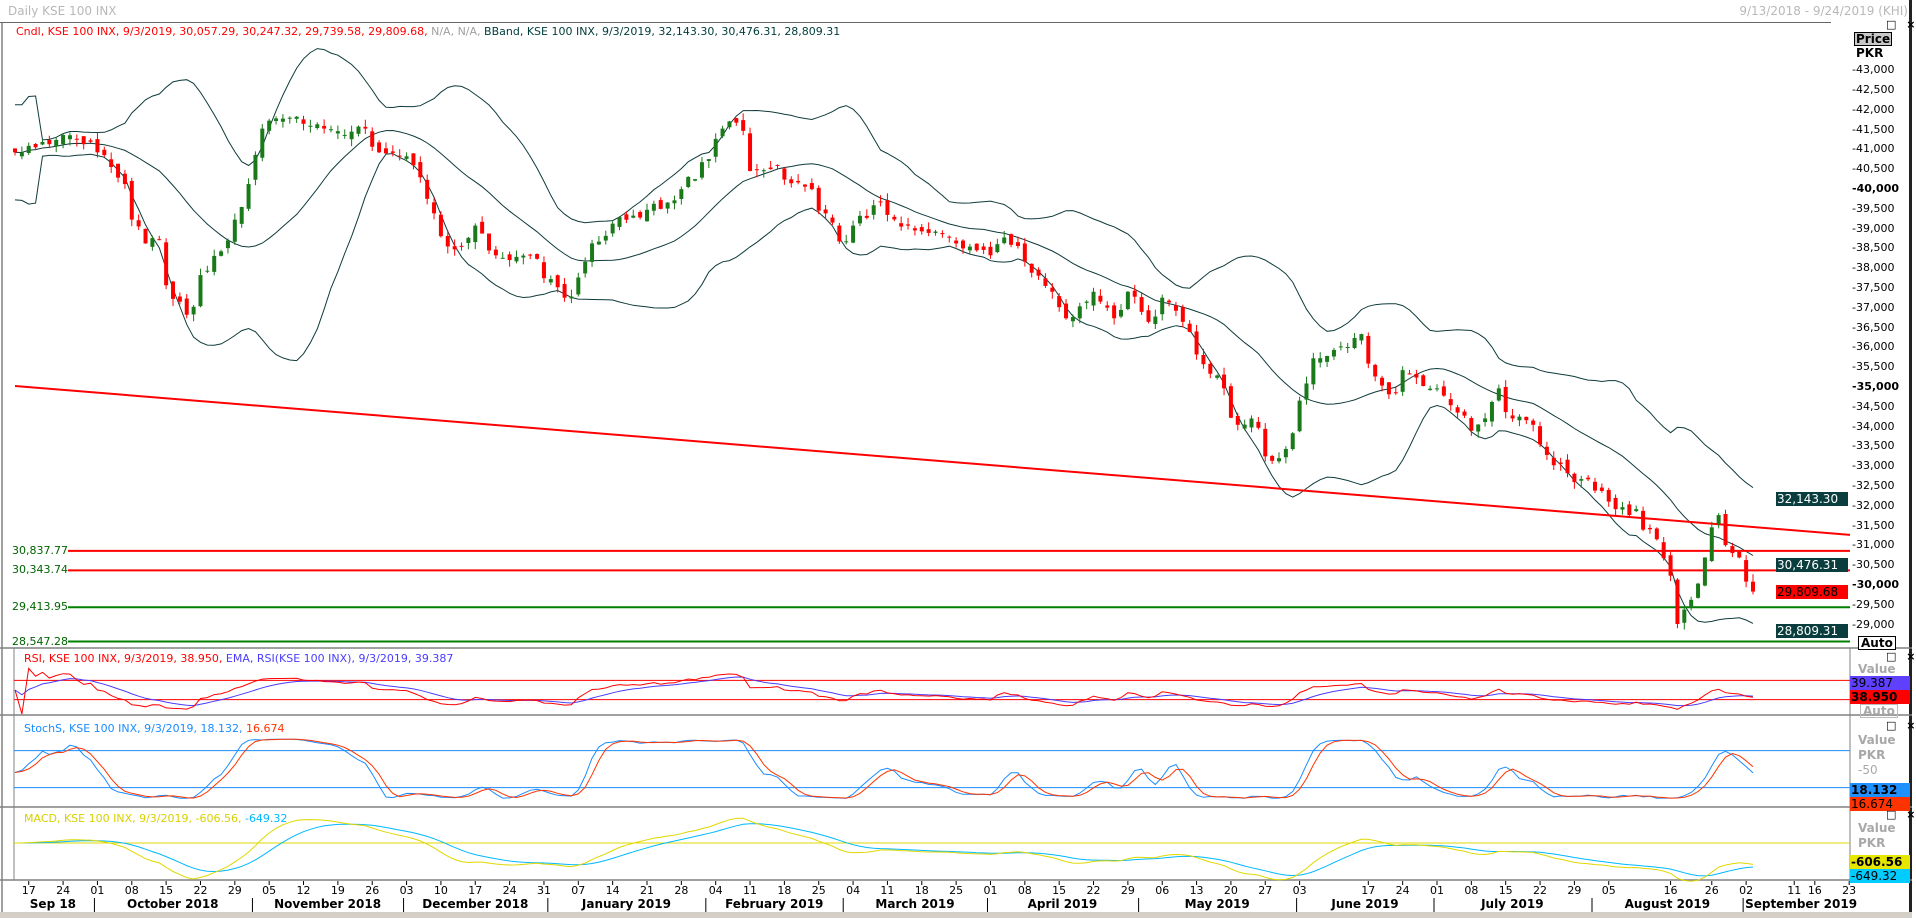 This screenshot has width=1916, height=919. Describe the element at coordinates (884, 768) in the screenshot. I see `stoch-k-line` at that location.